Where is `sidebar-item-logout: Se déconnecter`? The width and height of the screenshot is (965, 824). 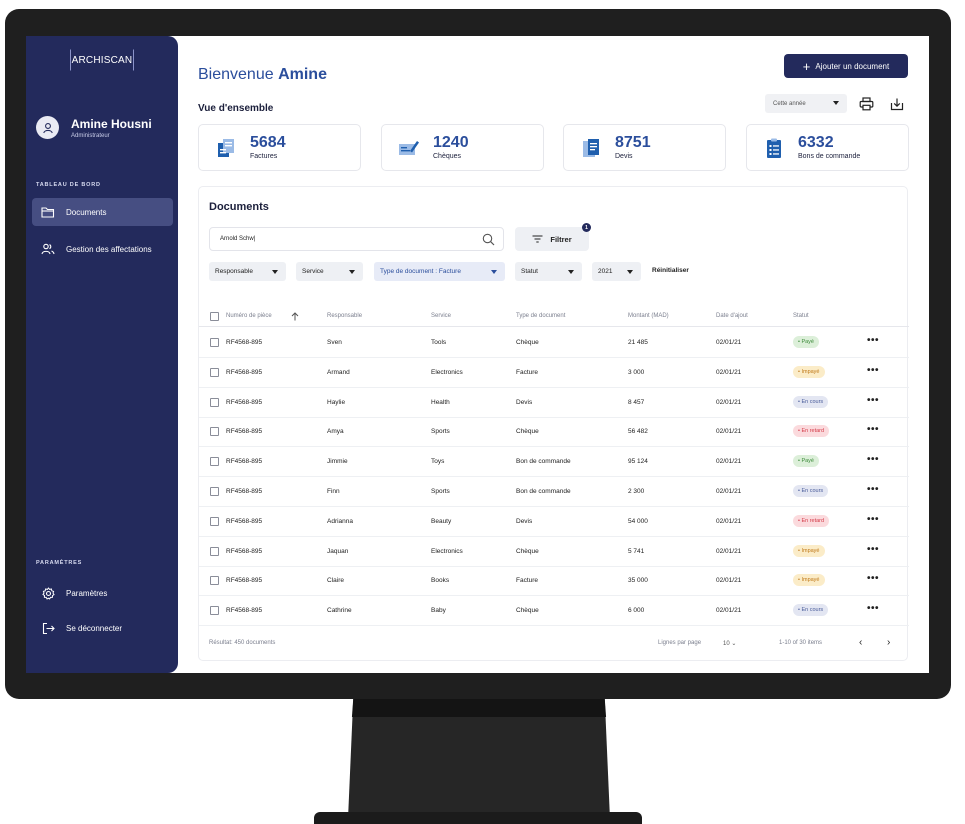 sidebar-item-logout: Se déconnecter is located at coordinates (102, 628).